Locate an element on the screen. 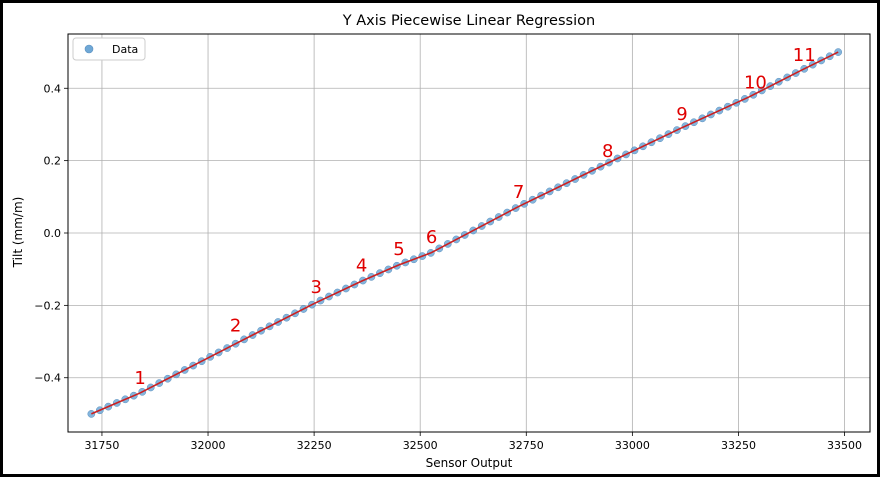 The width and height of the screenshot is (880, 477). y-tick-label: 0.4 is located at coordinates (53, 88).